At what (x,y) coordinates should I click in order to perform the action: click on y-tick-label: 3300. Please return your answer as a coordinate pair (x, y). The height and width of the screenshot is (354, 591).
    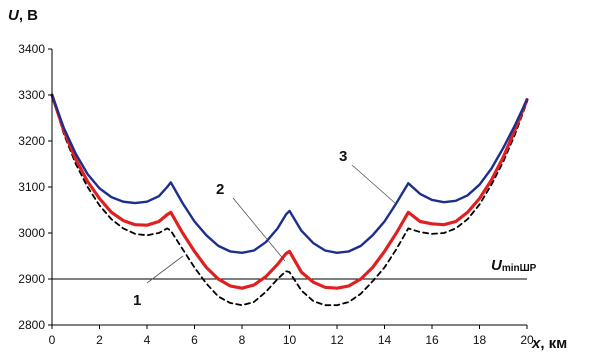
    Looking at the image, I should click on (31, 95).